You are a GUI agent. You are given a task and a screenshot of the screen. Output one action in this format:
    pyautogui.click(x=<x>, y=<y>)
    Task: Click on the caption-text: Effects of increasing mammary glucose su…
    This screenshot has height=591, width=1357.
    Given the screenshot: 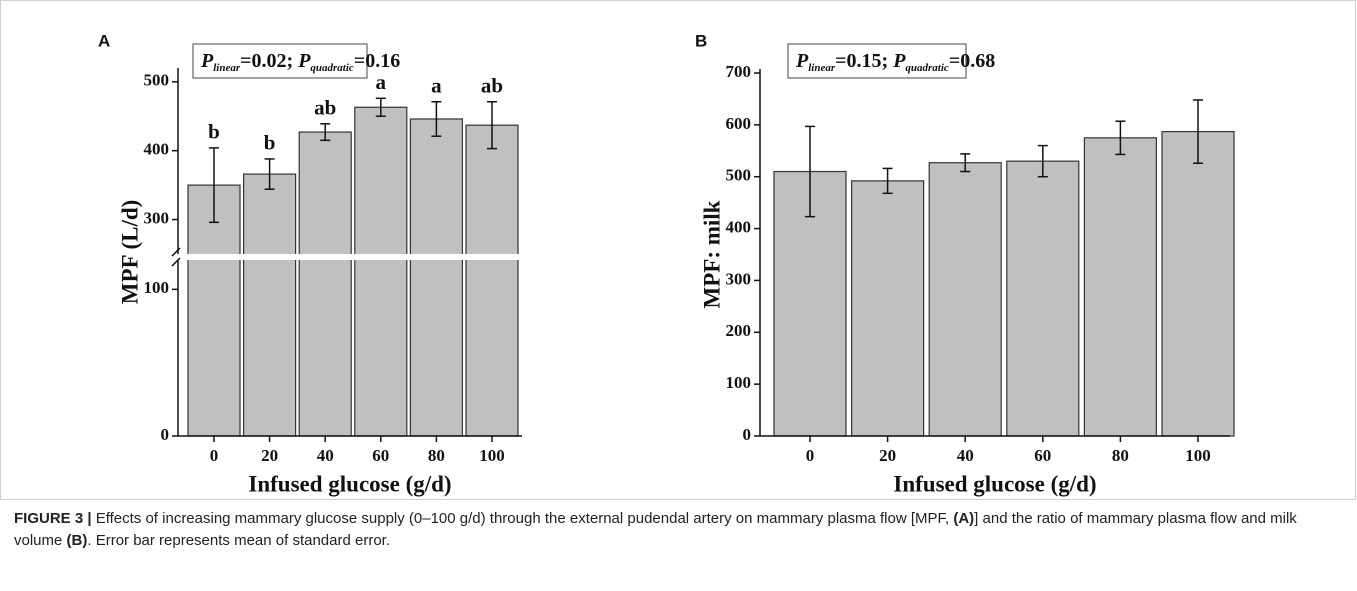 What is the action you would take?
    pyautogui.click(x=522, y=518)
    